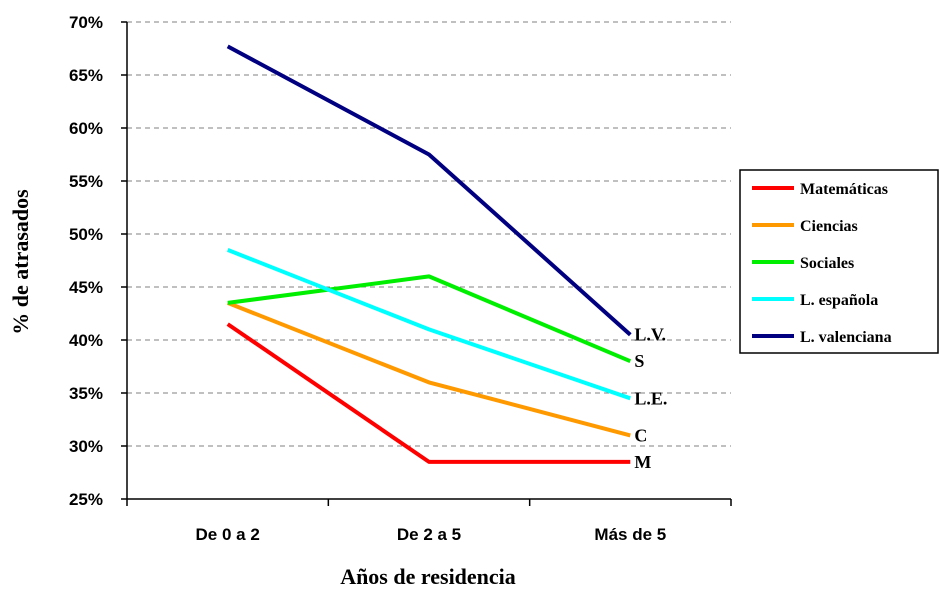  I want to click on series-end-label: L.E., so click(650, 398).